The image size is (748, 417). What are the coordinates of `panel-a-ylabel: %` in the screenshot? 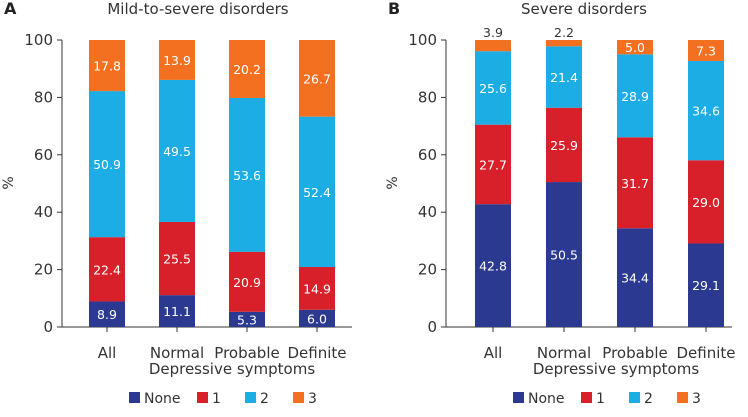 It's located at (9, 182).